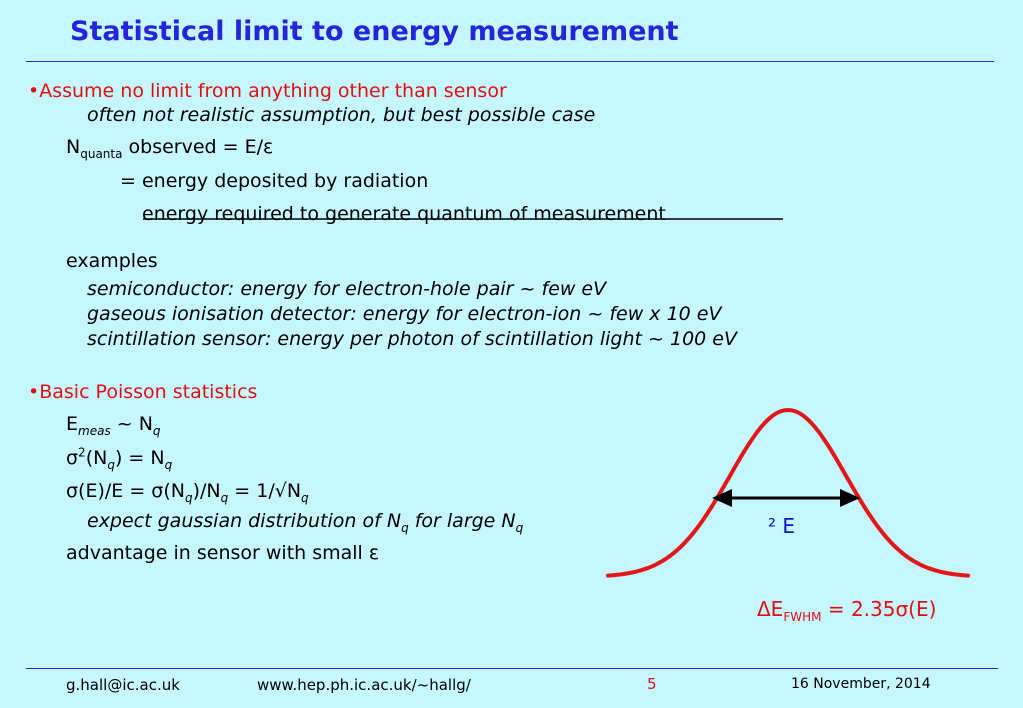  What do you see at coordinates (73, 147) in the screenshot?
I see `n-symbol: N` at bounding box center [73, 147].